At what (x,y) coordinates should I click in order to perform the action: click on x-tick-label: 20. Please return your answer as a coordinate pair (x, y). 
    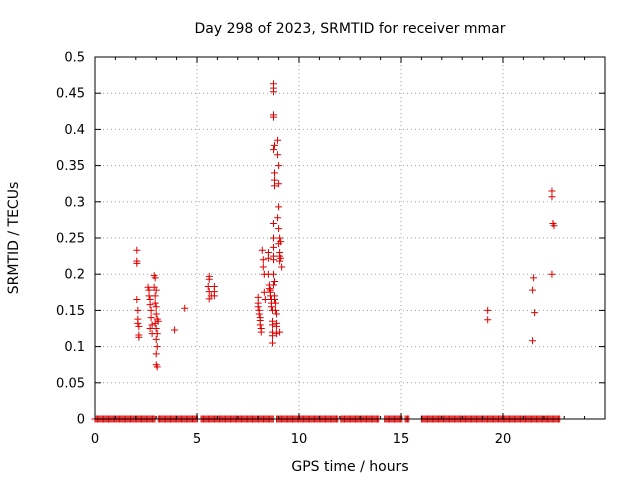
    Looking at the image, I should click on (503, 439).